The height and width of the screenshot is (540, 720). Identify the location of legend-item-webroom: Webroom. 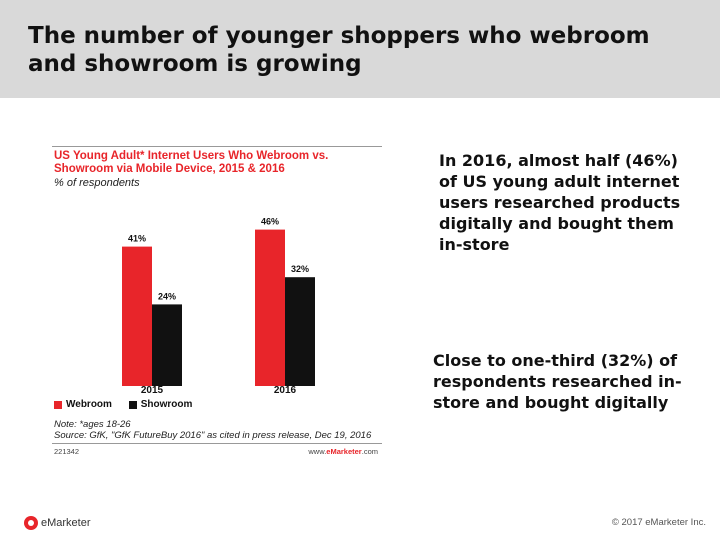
(83, 404).